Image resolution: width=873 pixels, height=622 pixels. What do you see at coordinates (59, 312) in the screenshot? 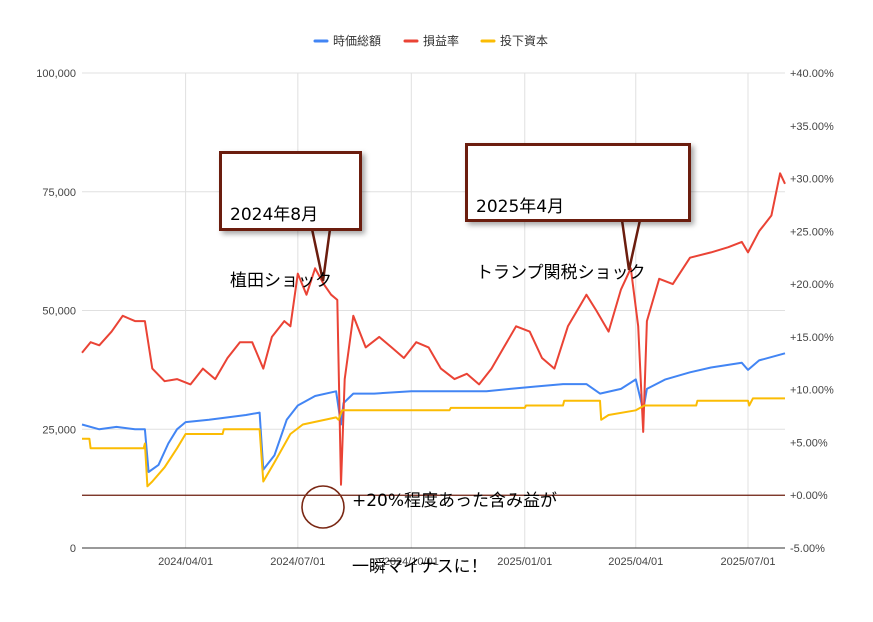
I see `y-left-tick-label: 50,000` at bounding box center [59, 312].